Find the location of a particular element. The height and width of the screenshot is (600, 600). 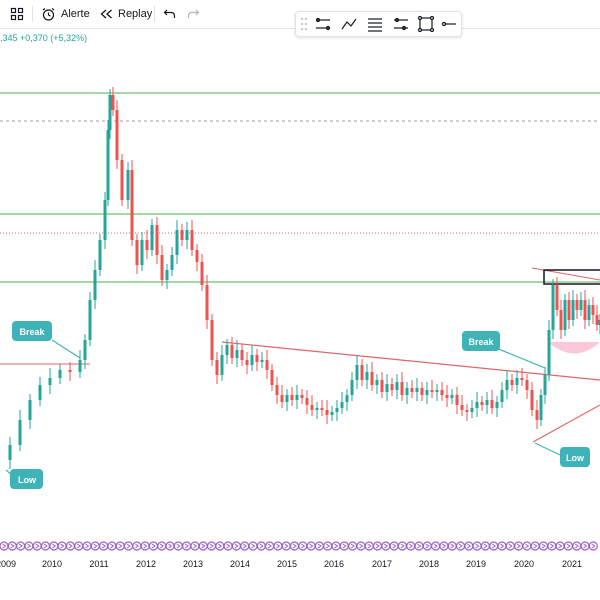

low-callout-2020: Low is located at coordinates (575, 457).